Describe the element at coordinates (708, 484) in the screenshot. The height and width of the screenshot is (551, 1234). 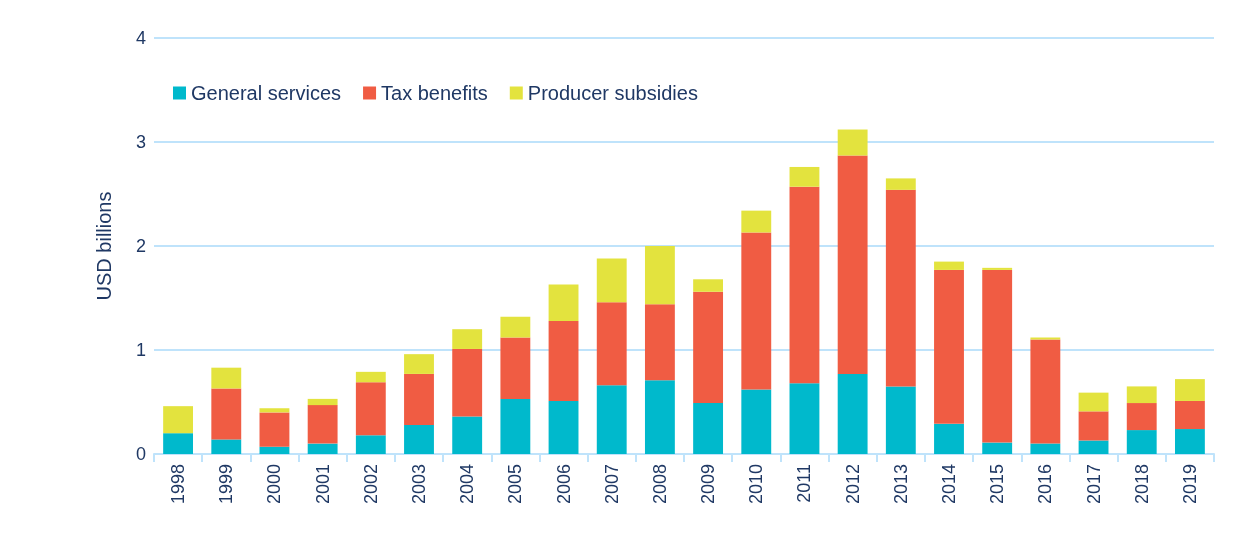
I see `x-tick-label: 2009` at that location.